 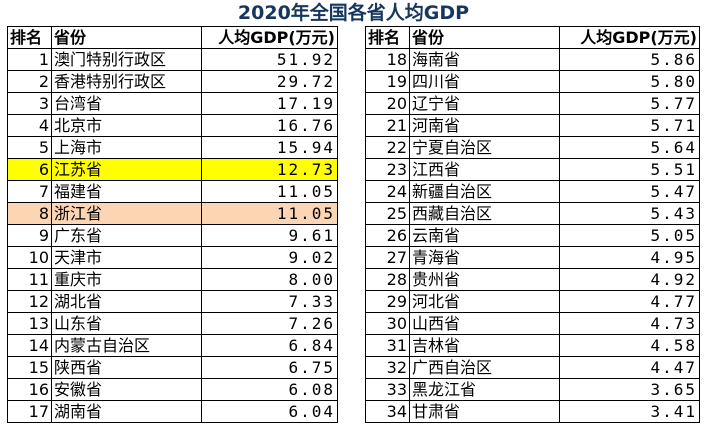 What do you see at coordinates (126, 125) in the screenshot?
I see `province-cell: 北京市` at bounding box center [126, 125].